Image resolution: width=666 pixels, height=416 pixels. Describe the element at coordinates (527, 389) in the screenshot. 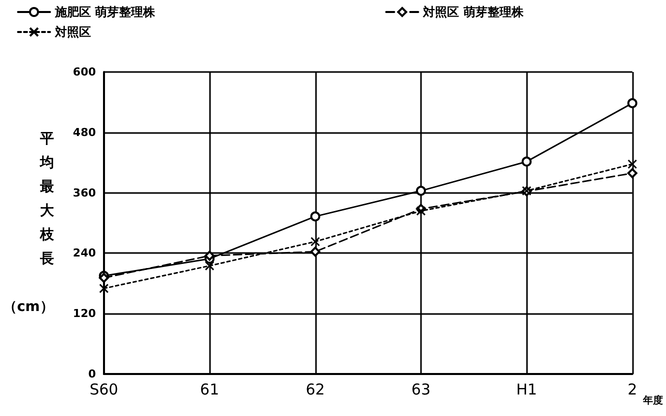

I see `x-tick-label: H1` at that location.